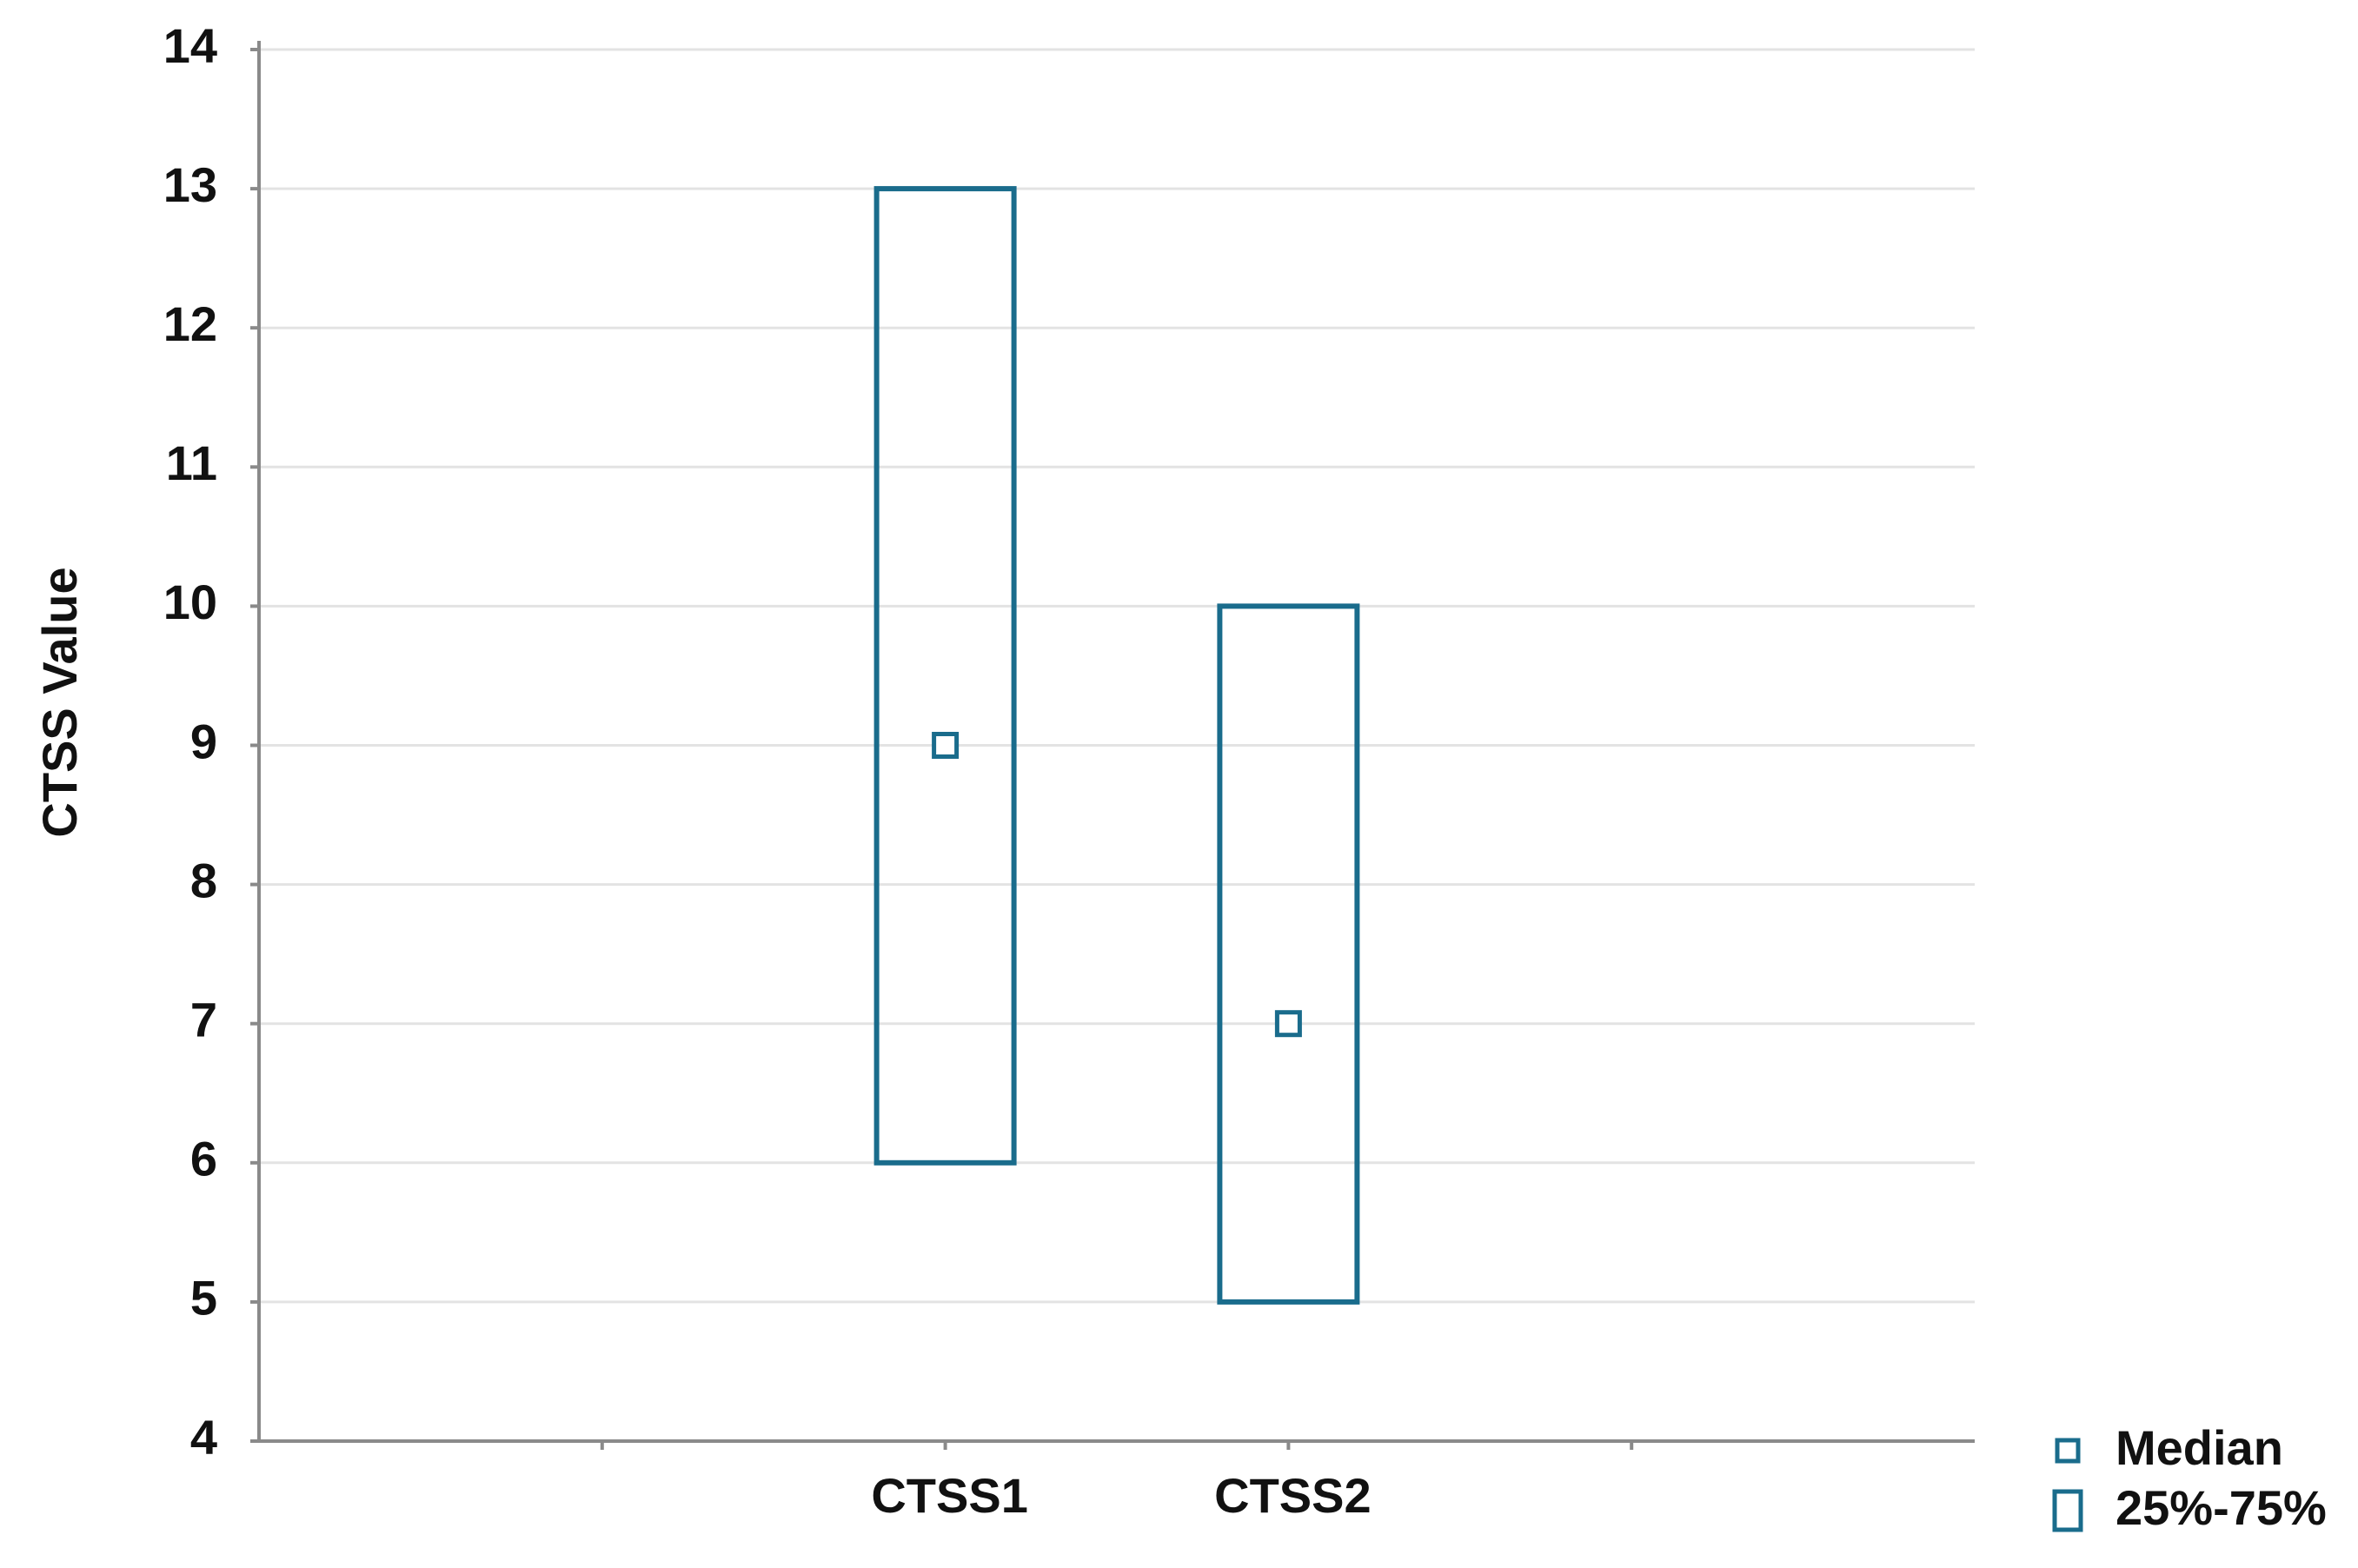 The width and height of the screenshot is (2358, 1568). Describe the element at coordinates (190, 602) in the screenshot. I see `y-tick-label: 10` at that location.